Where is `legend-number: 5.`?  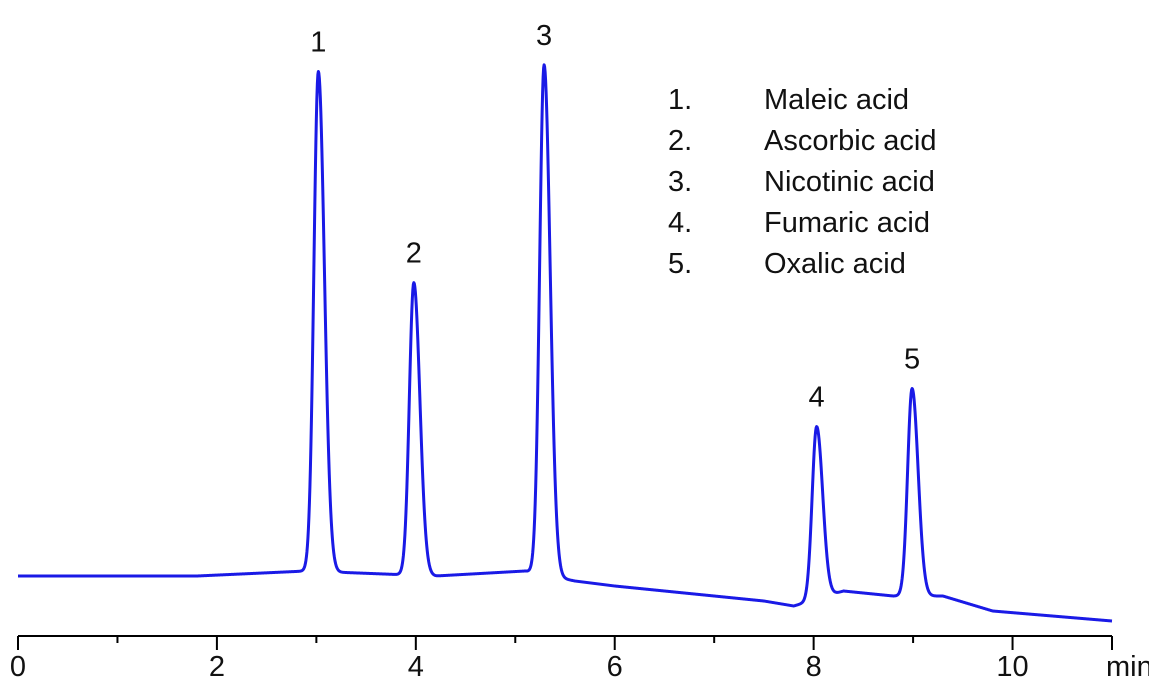 legend-number: 5. is located at coordinates (680, 264).